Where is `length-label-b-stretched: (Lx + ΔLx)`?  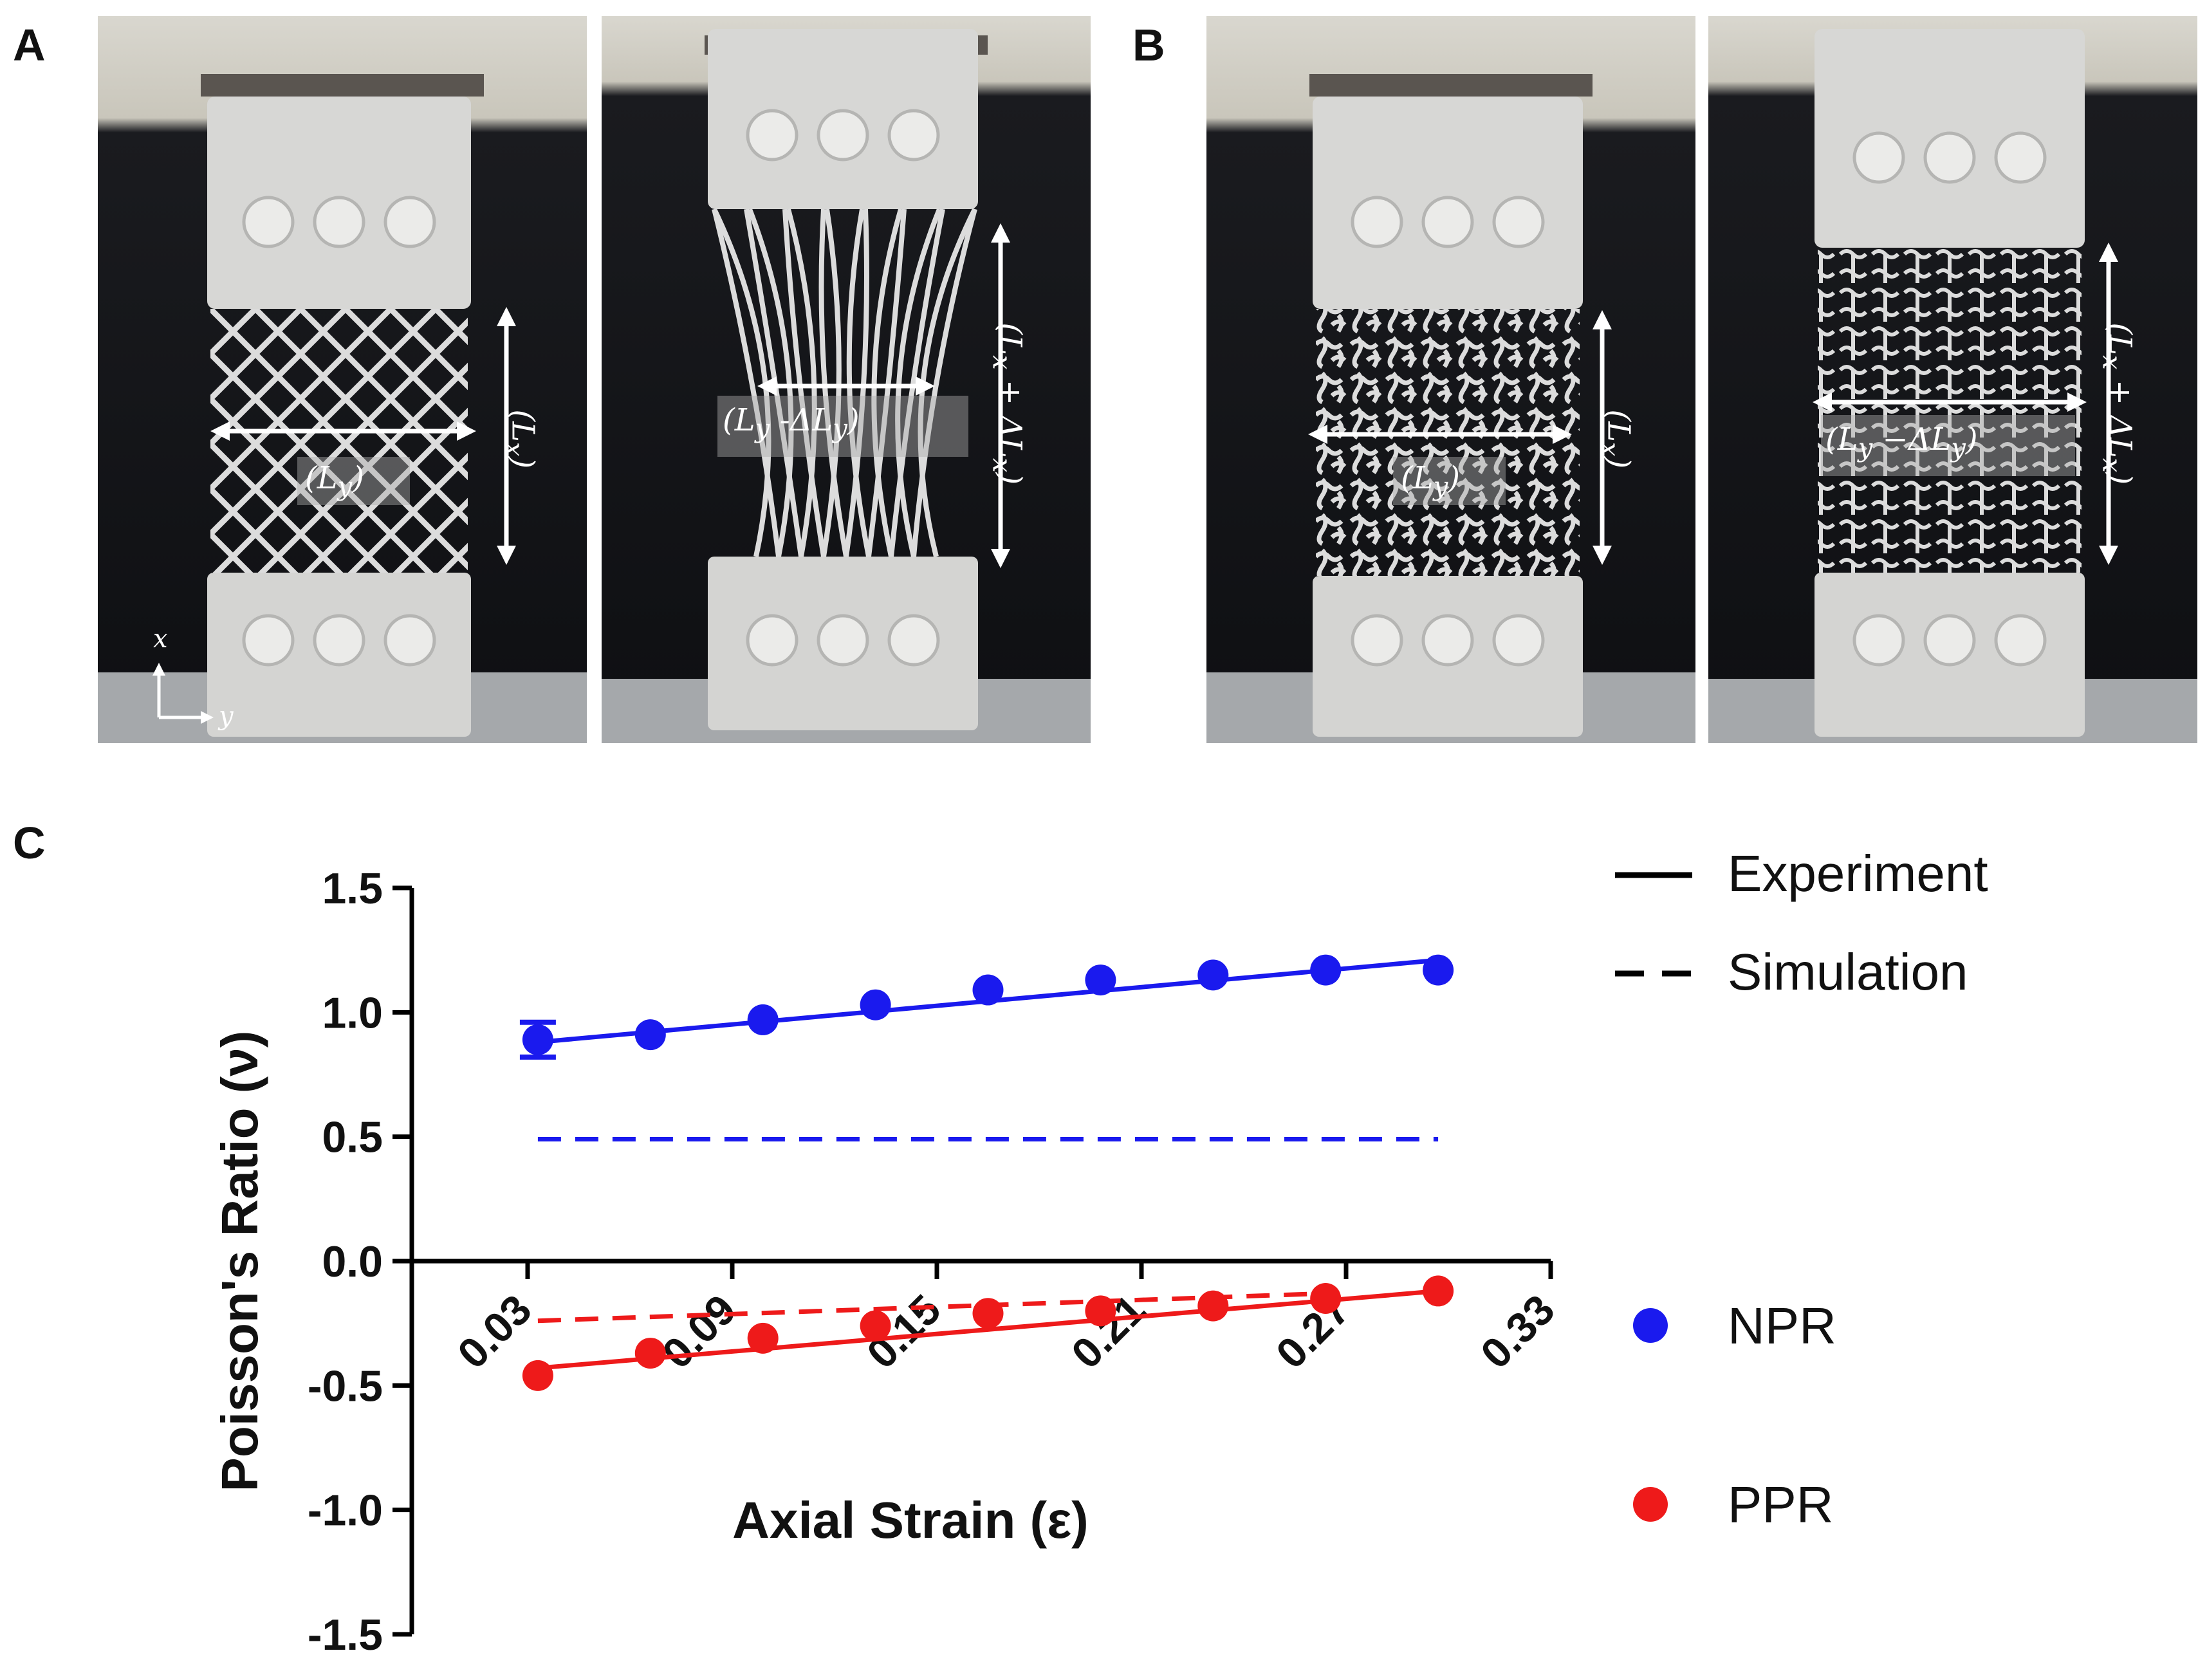 length-label-b-stretched: (Lx + ΔLx) is located at coordinates (2117, 403).